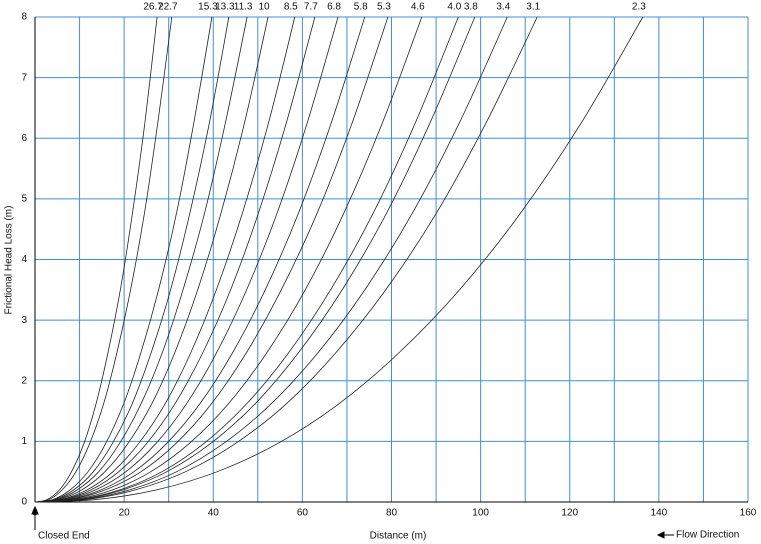 The width and height of the screenshot is (761, 544). What do you see at coordinates (454, 7) in the screenshot?
I see `curve-label: 4.0` at bounding box center [454, 7].